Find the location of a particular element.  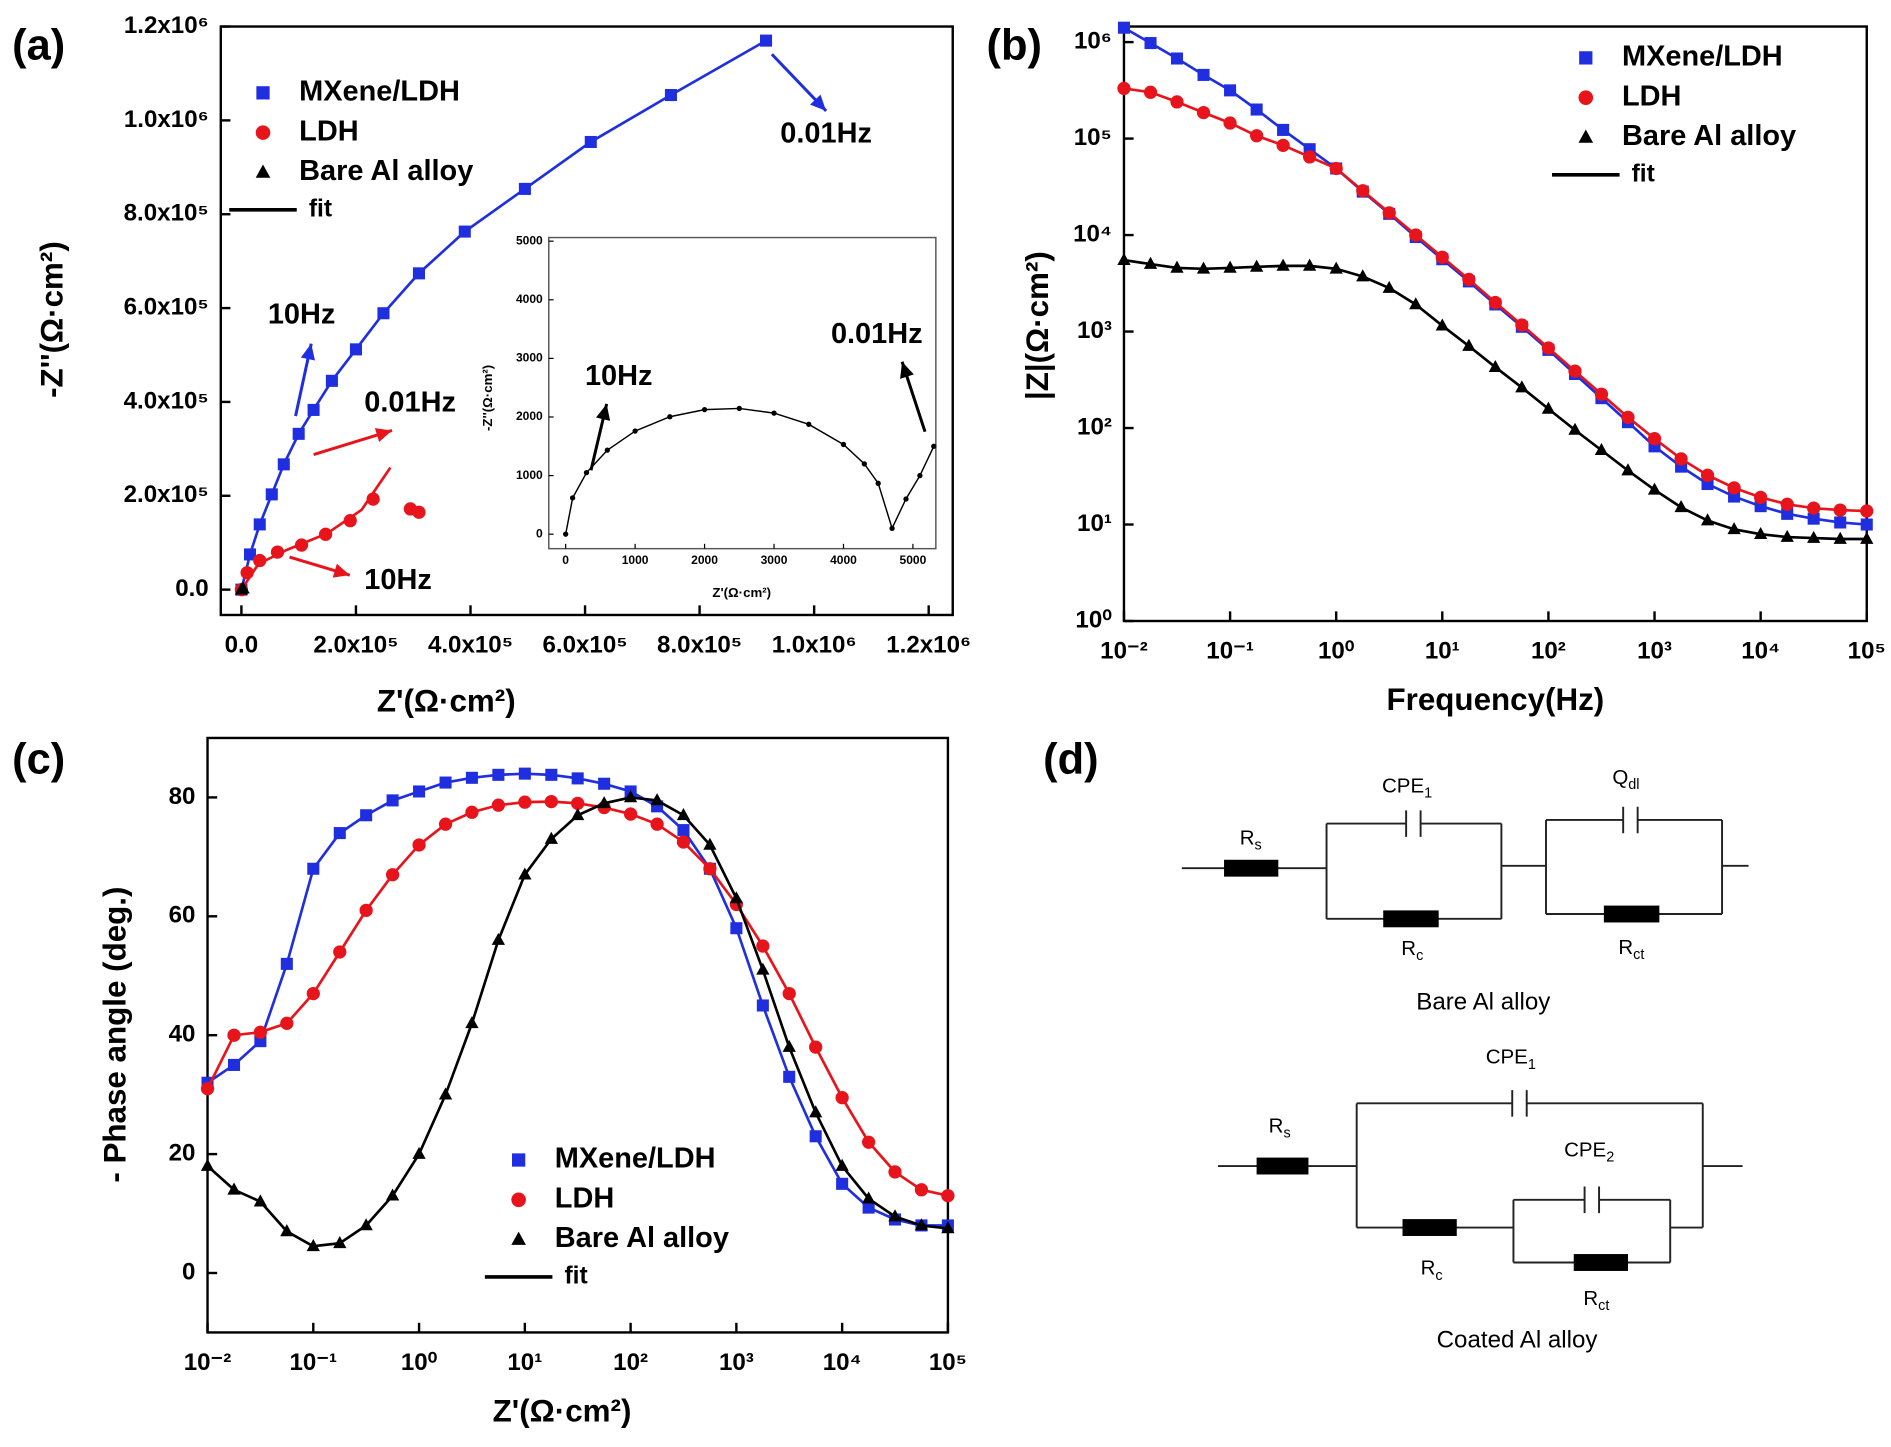

legend-label: MXene/LDH is located at coordinates (379, 91).